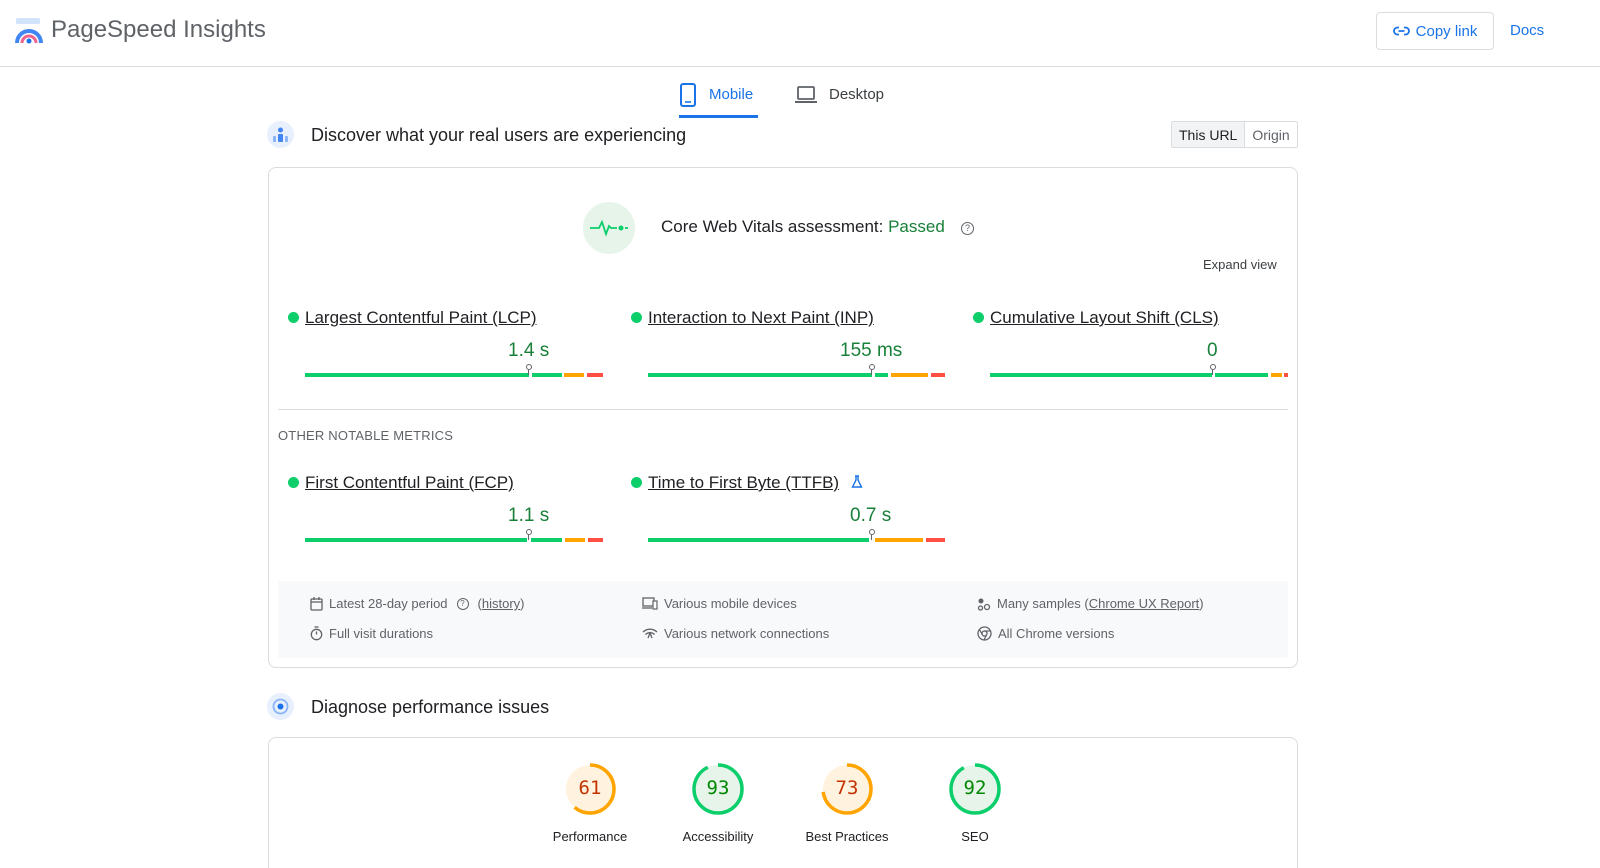 This screenshot has height=868, width=1600. I want to click on app-title: PageSpeed Insights, so click(158, 29).